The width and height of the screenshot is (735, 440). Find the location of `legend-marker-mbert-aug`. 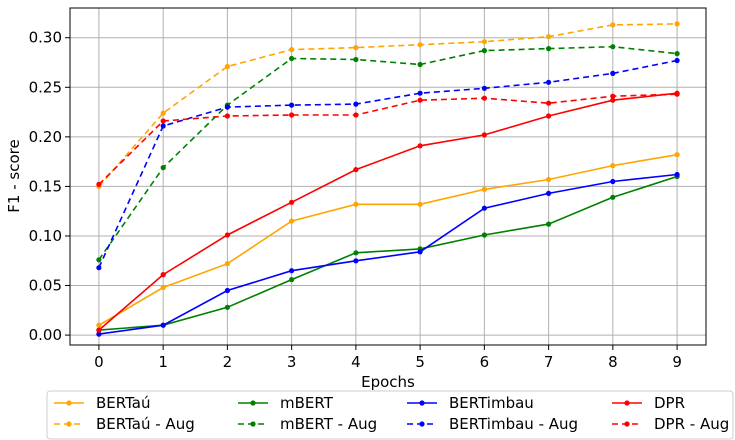

legend-marker-mbert-aug is located at coordinates (253, 424).